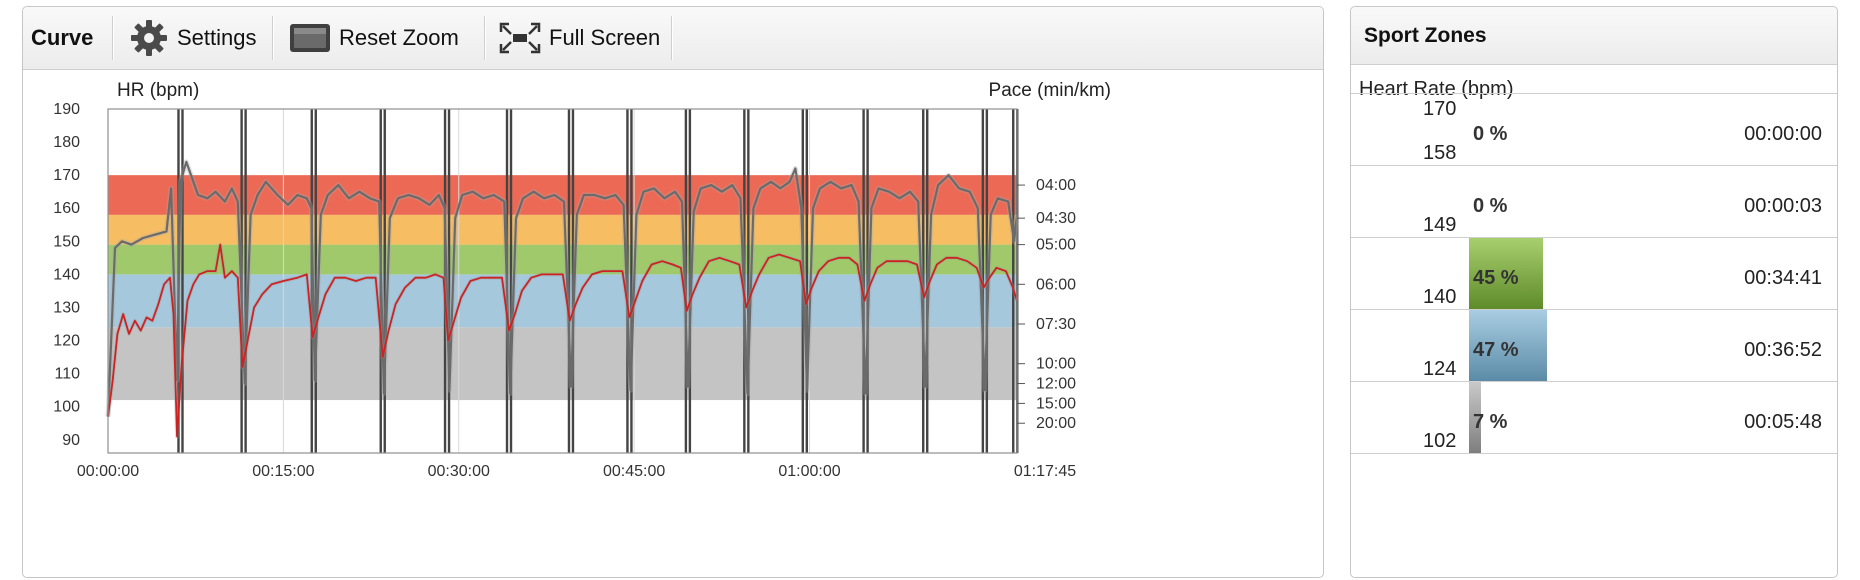 Image resolution: width=1860 pixels, height=580 pixels. Describe the element at coordinates (1045, 471) in the screenshot. I see `x-tick-label: 01:17:45` at that location.